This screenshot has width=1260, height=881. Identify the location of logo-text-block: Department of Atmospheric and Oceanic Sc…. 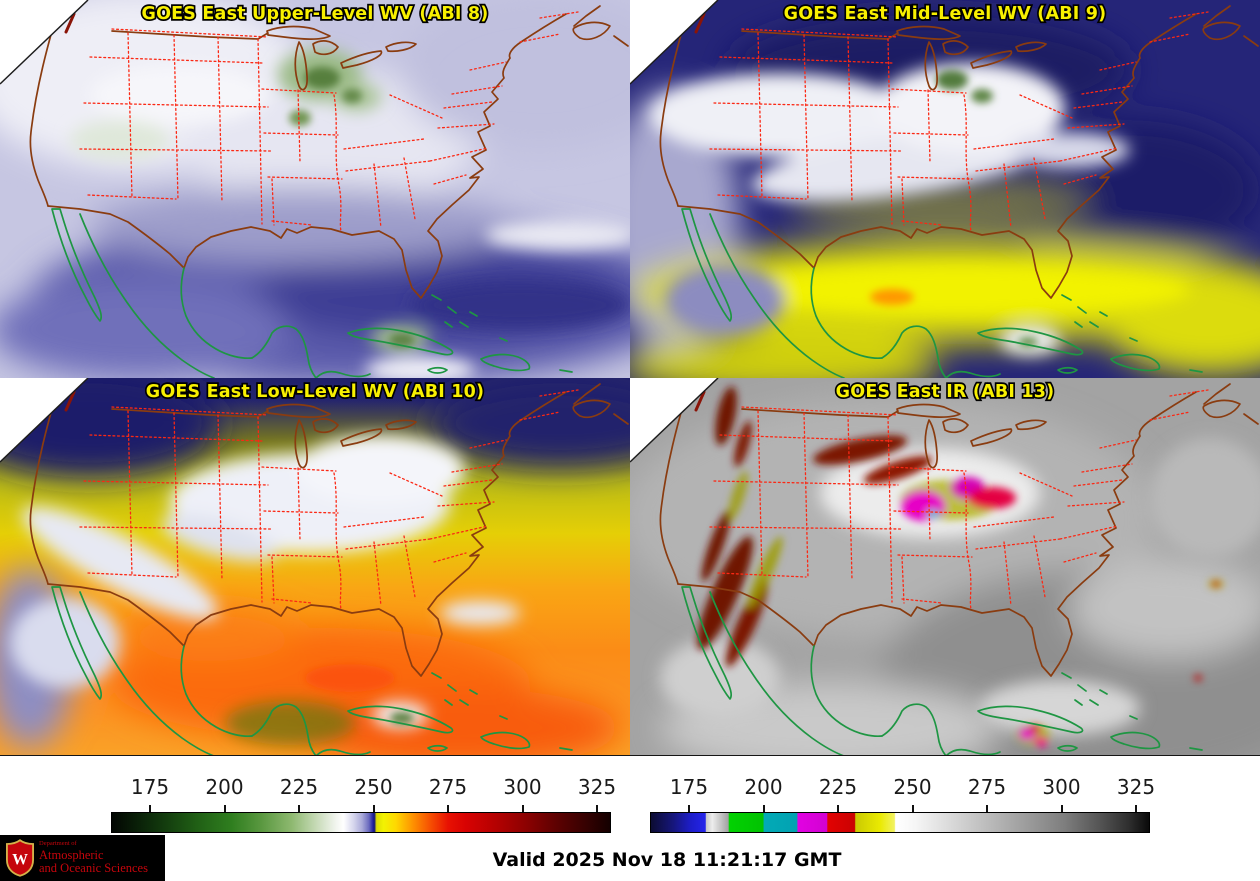
(93, 858).